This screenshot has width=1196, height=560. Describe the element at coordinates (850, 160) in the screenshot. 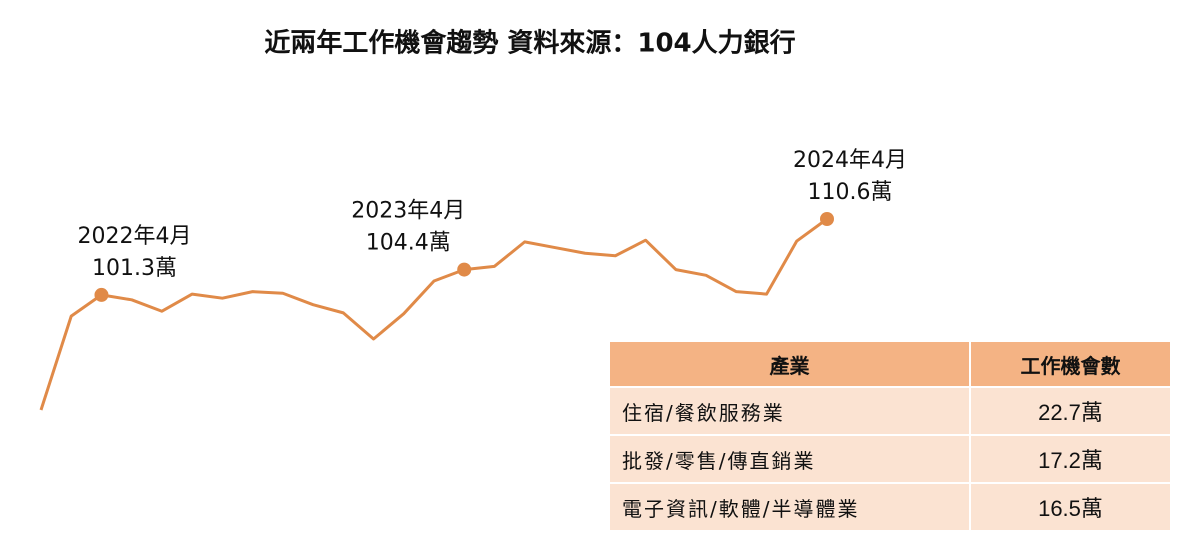

I see `annotation-date: 2024年4月` at that location.